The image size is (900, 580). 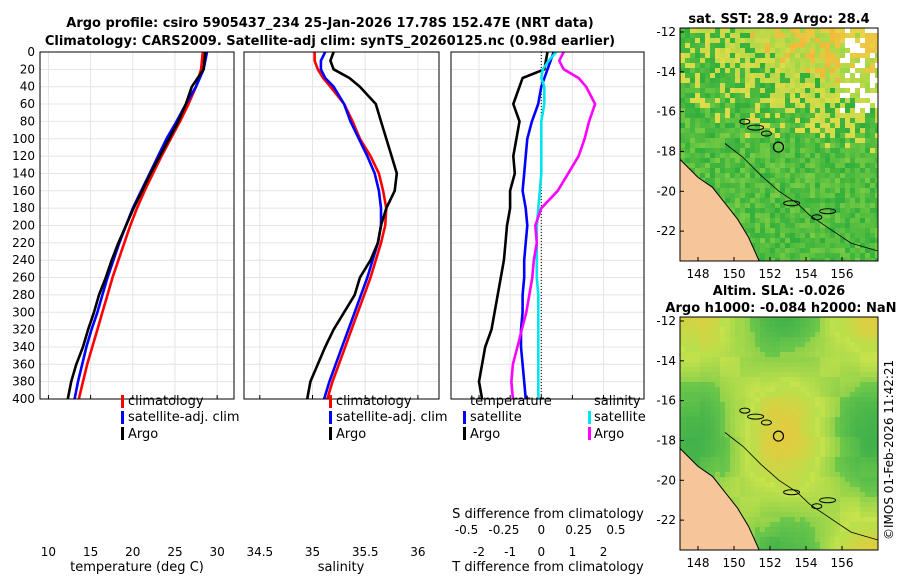 What do you see at coordinates (766, 422) in the screenshot?
I see `sla-map-reef` at bounding box center [766, 422].